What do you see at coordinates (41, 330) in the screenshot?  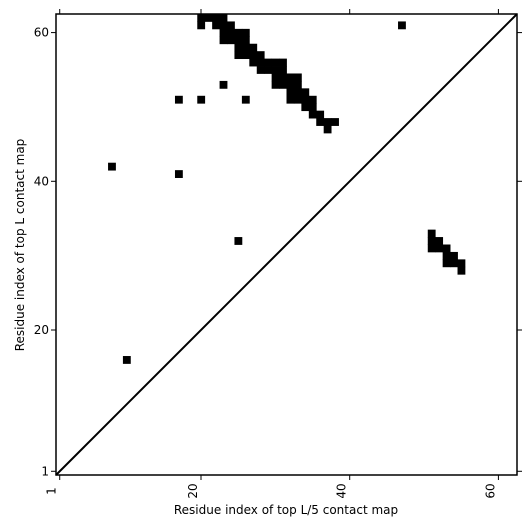 I see `y-tick-label: 20` at bounding box center [41, 330].